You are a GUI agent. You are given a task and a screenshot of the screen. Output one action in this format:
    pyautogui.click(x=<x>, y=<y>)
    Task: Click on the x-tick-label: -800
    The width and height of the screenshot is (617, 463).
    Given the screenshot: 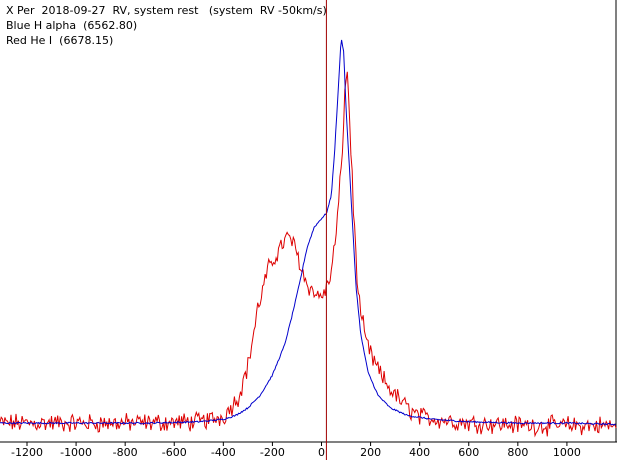 What is the action you would take?
    pyautogui.click(x=125, y=452)
    